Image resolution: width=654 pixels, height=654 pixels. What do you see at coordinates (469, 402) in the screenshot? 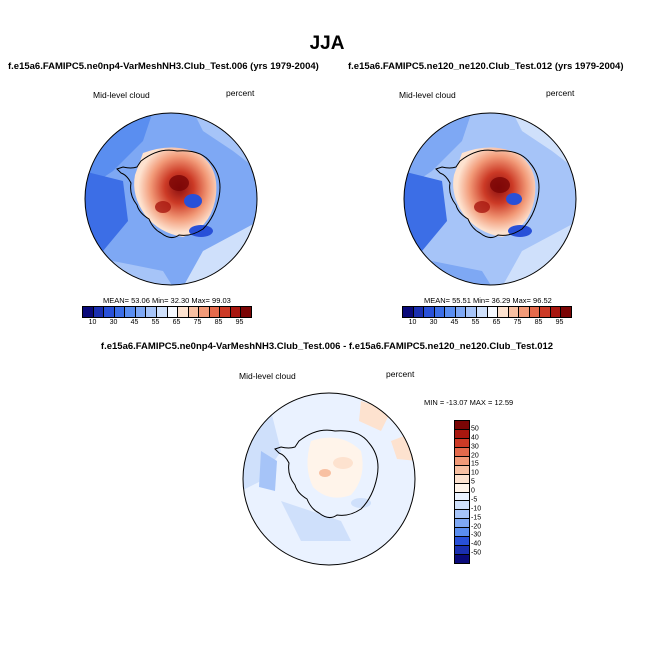
I see `panel-3-stats: MIN = -13.07 MAX = 12.59` at bounding box center [469, 402].